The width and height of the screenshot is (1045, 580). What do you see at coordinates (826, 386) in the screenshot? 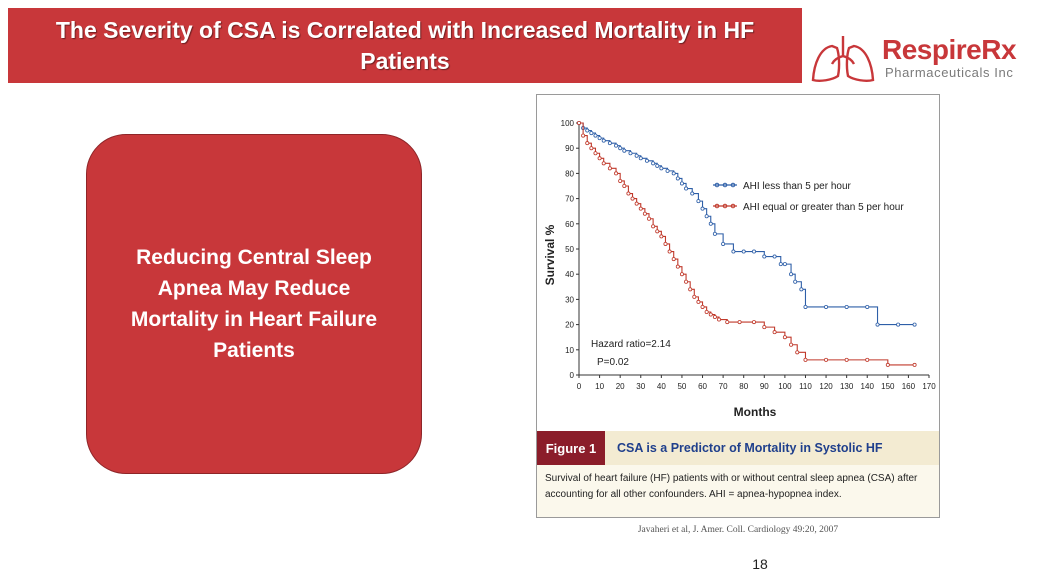
I see `x-tick-label: 120` at bounding box center [826, 386].